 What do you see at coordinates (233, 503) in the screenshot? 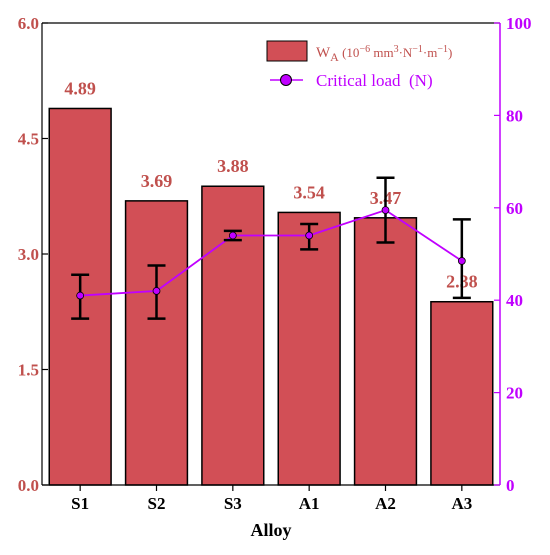
I see `x-tick-label-S3: S3` at bounding box center [233, 503].